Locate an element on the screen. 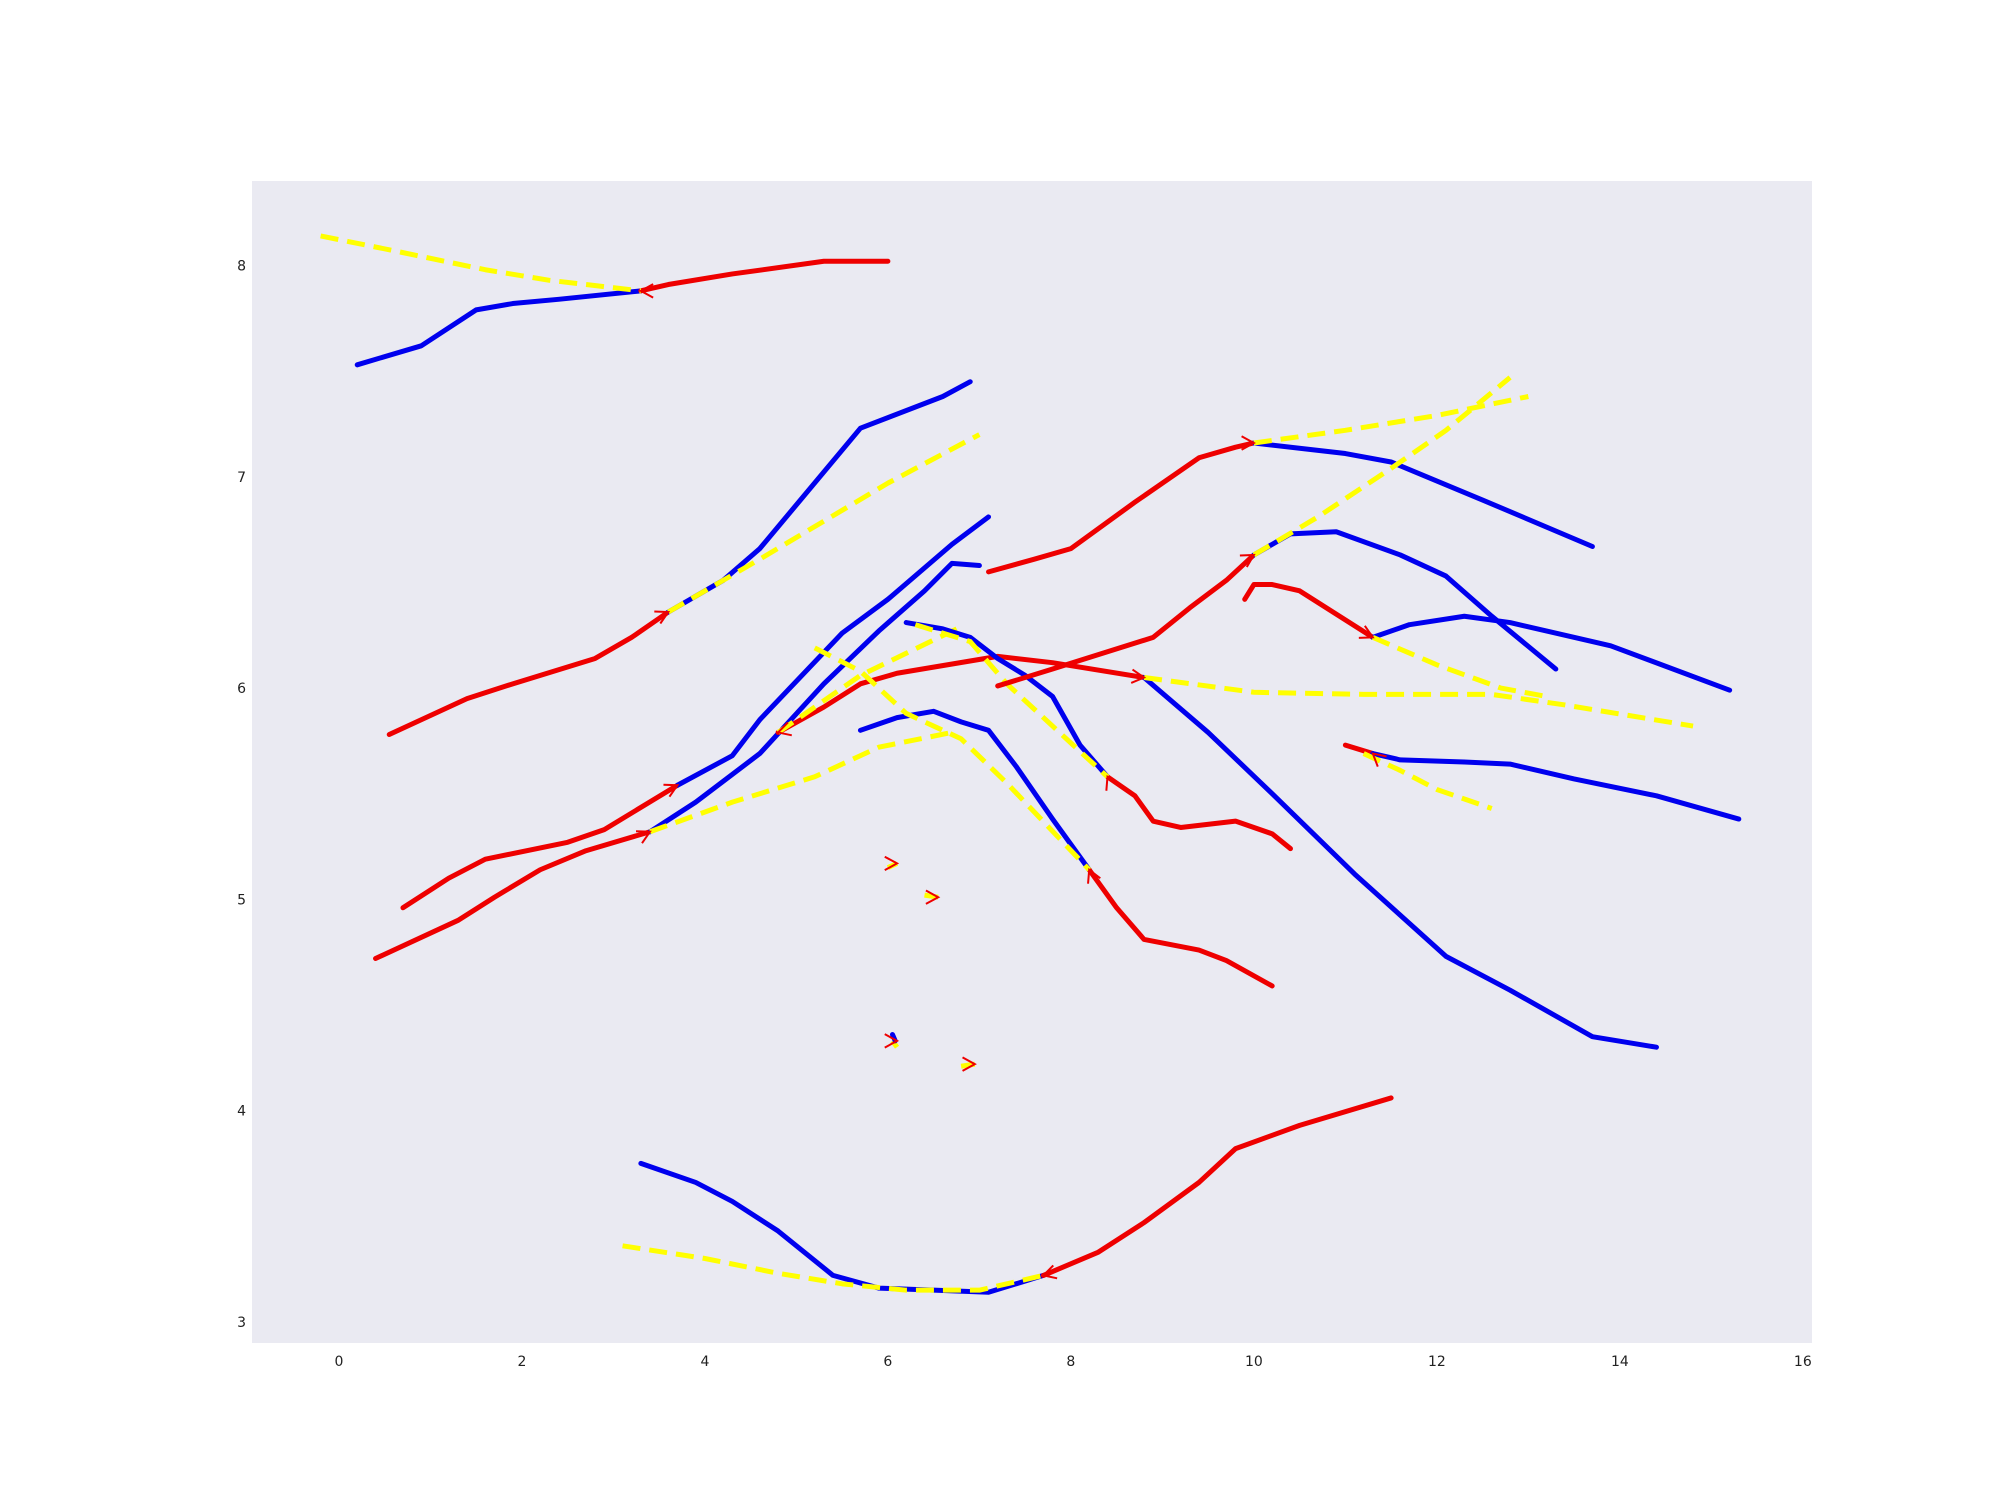  x-tick-label: 2 is located at coordinates (521, 1362).